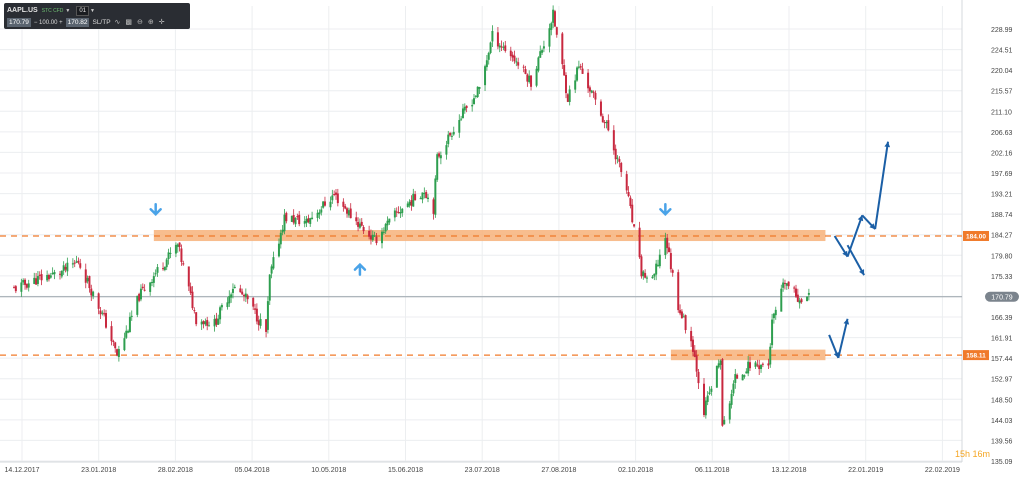 The height and width of the screenshot is (479, 1024). I want to click on sl-tp-button: SL/TP, so click(101, 22).